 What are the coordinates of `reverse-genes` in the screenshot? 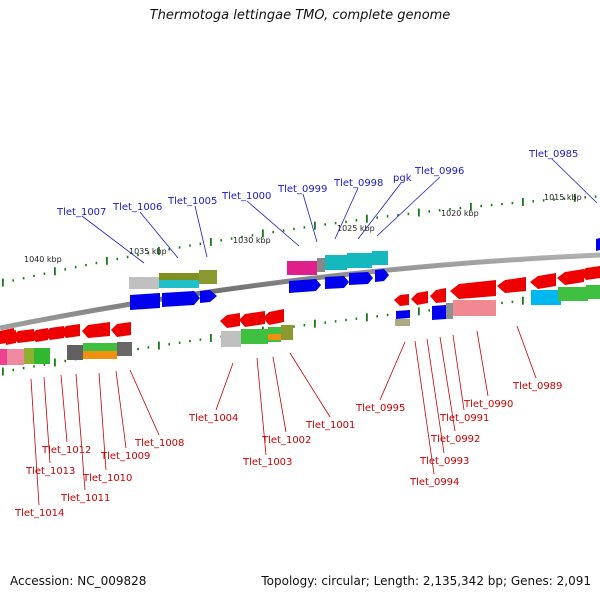 It's located at (300, 305).